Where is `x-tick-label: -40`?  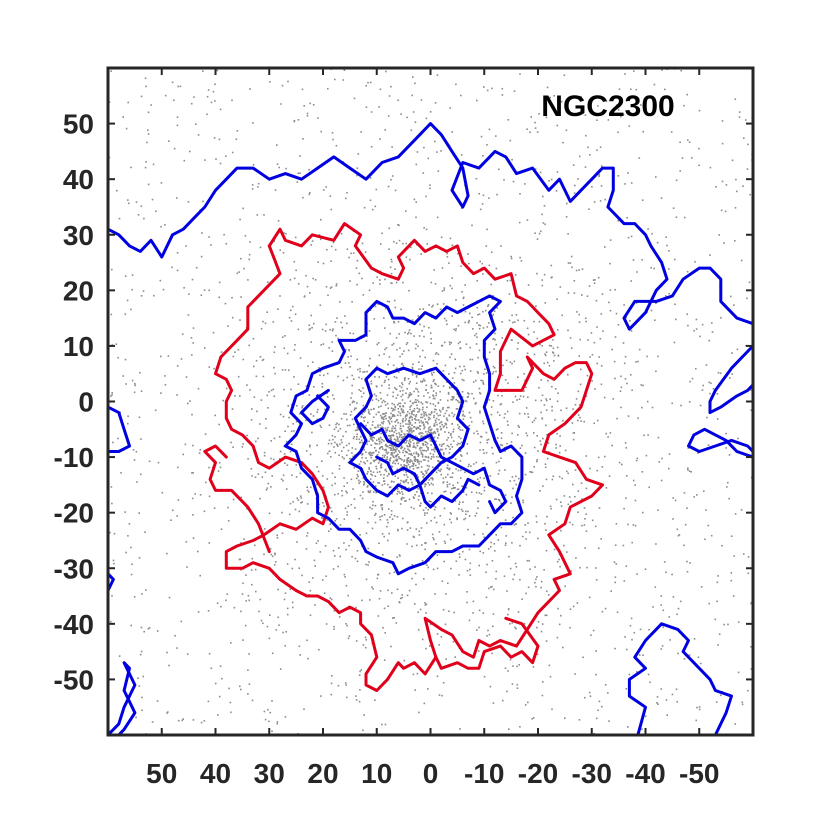 x-tick-label: -40 is located at coordinates (645, 773).